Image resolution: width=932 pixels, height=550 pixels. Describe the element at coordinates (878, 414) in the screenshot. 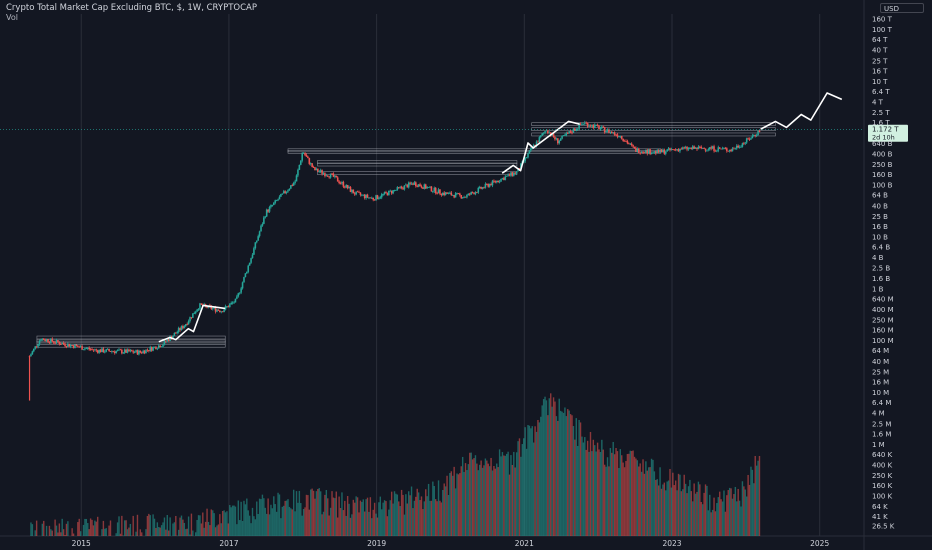

I see `price-tick-label: 4 M` at that location.